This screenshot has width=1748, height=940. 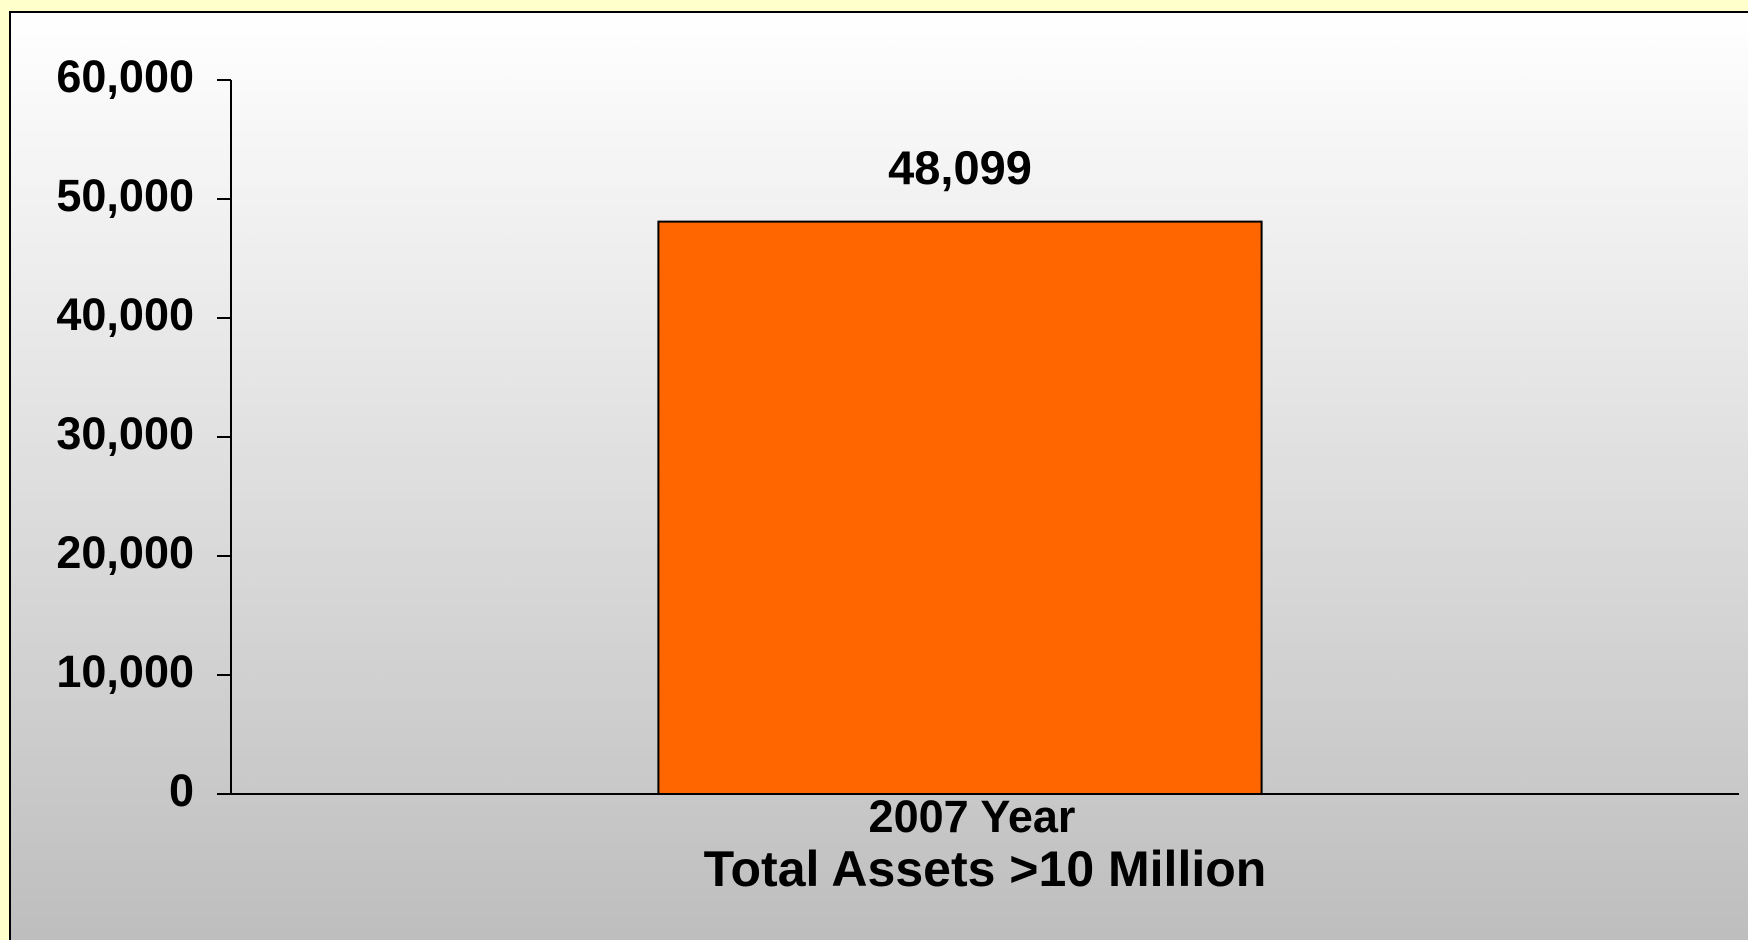 What do you see at coordinates (125, 314) in the screenshot?
I see `y-tick-label: 40,000` at bounding box center [125, 314].